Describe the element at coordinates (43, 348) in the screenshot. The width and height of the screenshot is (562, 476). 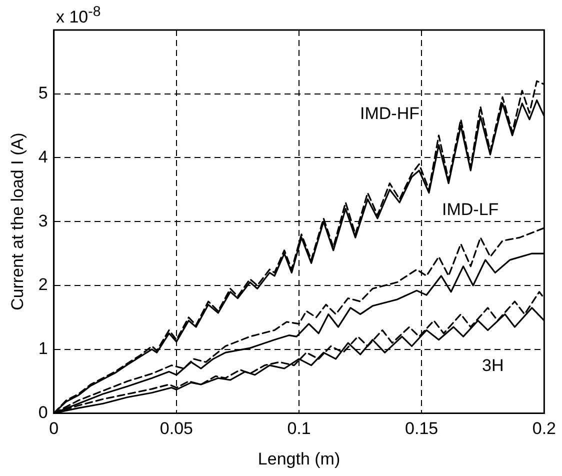
I see `y-tick-label: 1` at that location.